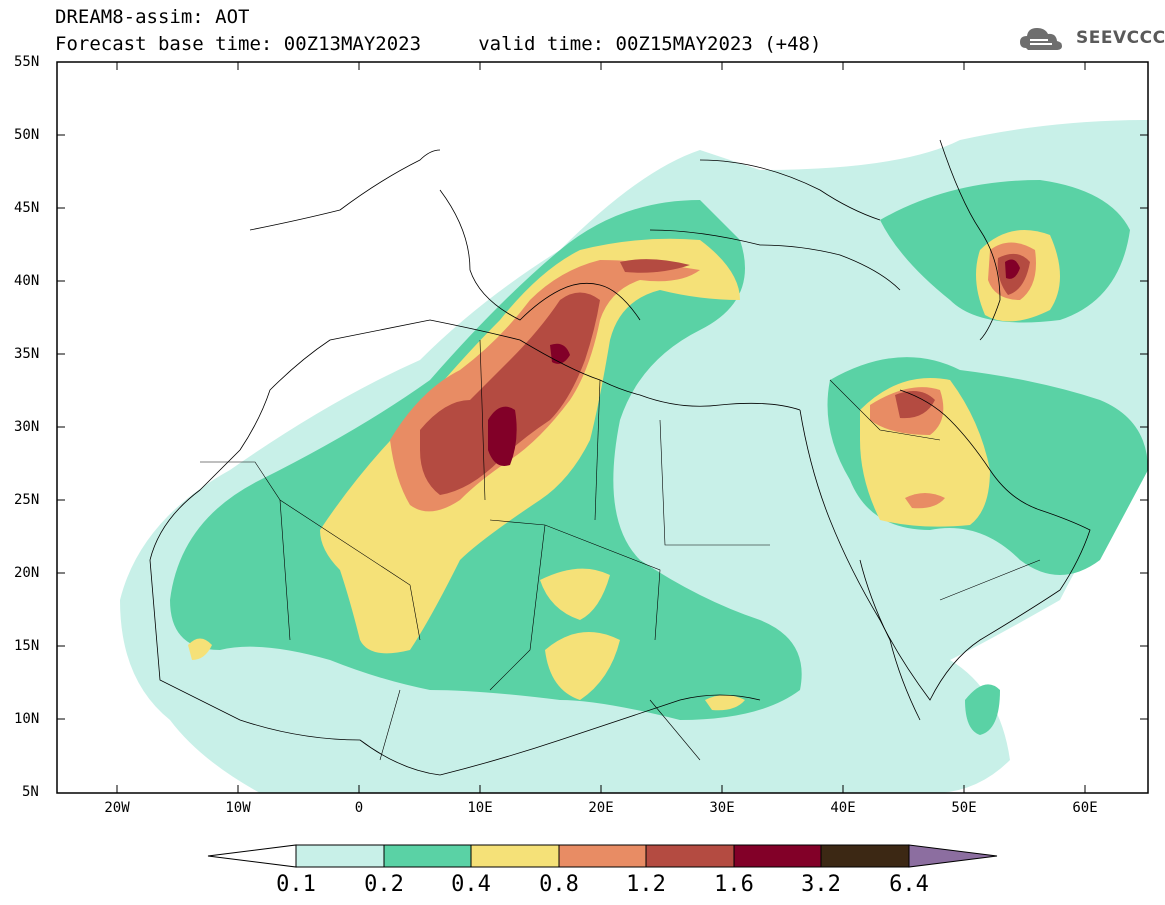  Describe the element at coordinates (252, 856) in the screenshot. I see `colorbar-low-arrow` at that location.